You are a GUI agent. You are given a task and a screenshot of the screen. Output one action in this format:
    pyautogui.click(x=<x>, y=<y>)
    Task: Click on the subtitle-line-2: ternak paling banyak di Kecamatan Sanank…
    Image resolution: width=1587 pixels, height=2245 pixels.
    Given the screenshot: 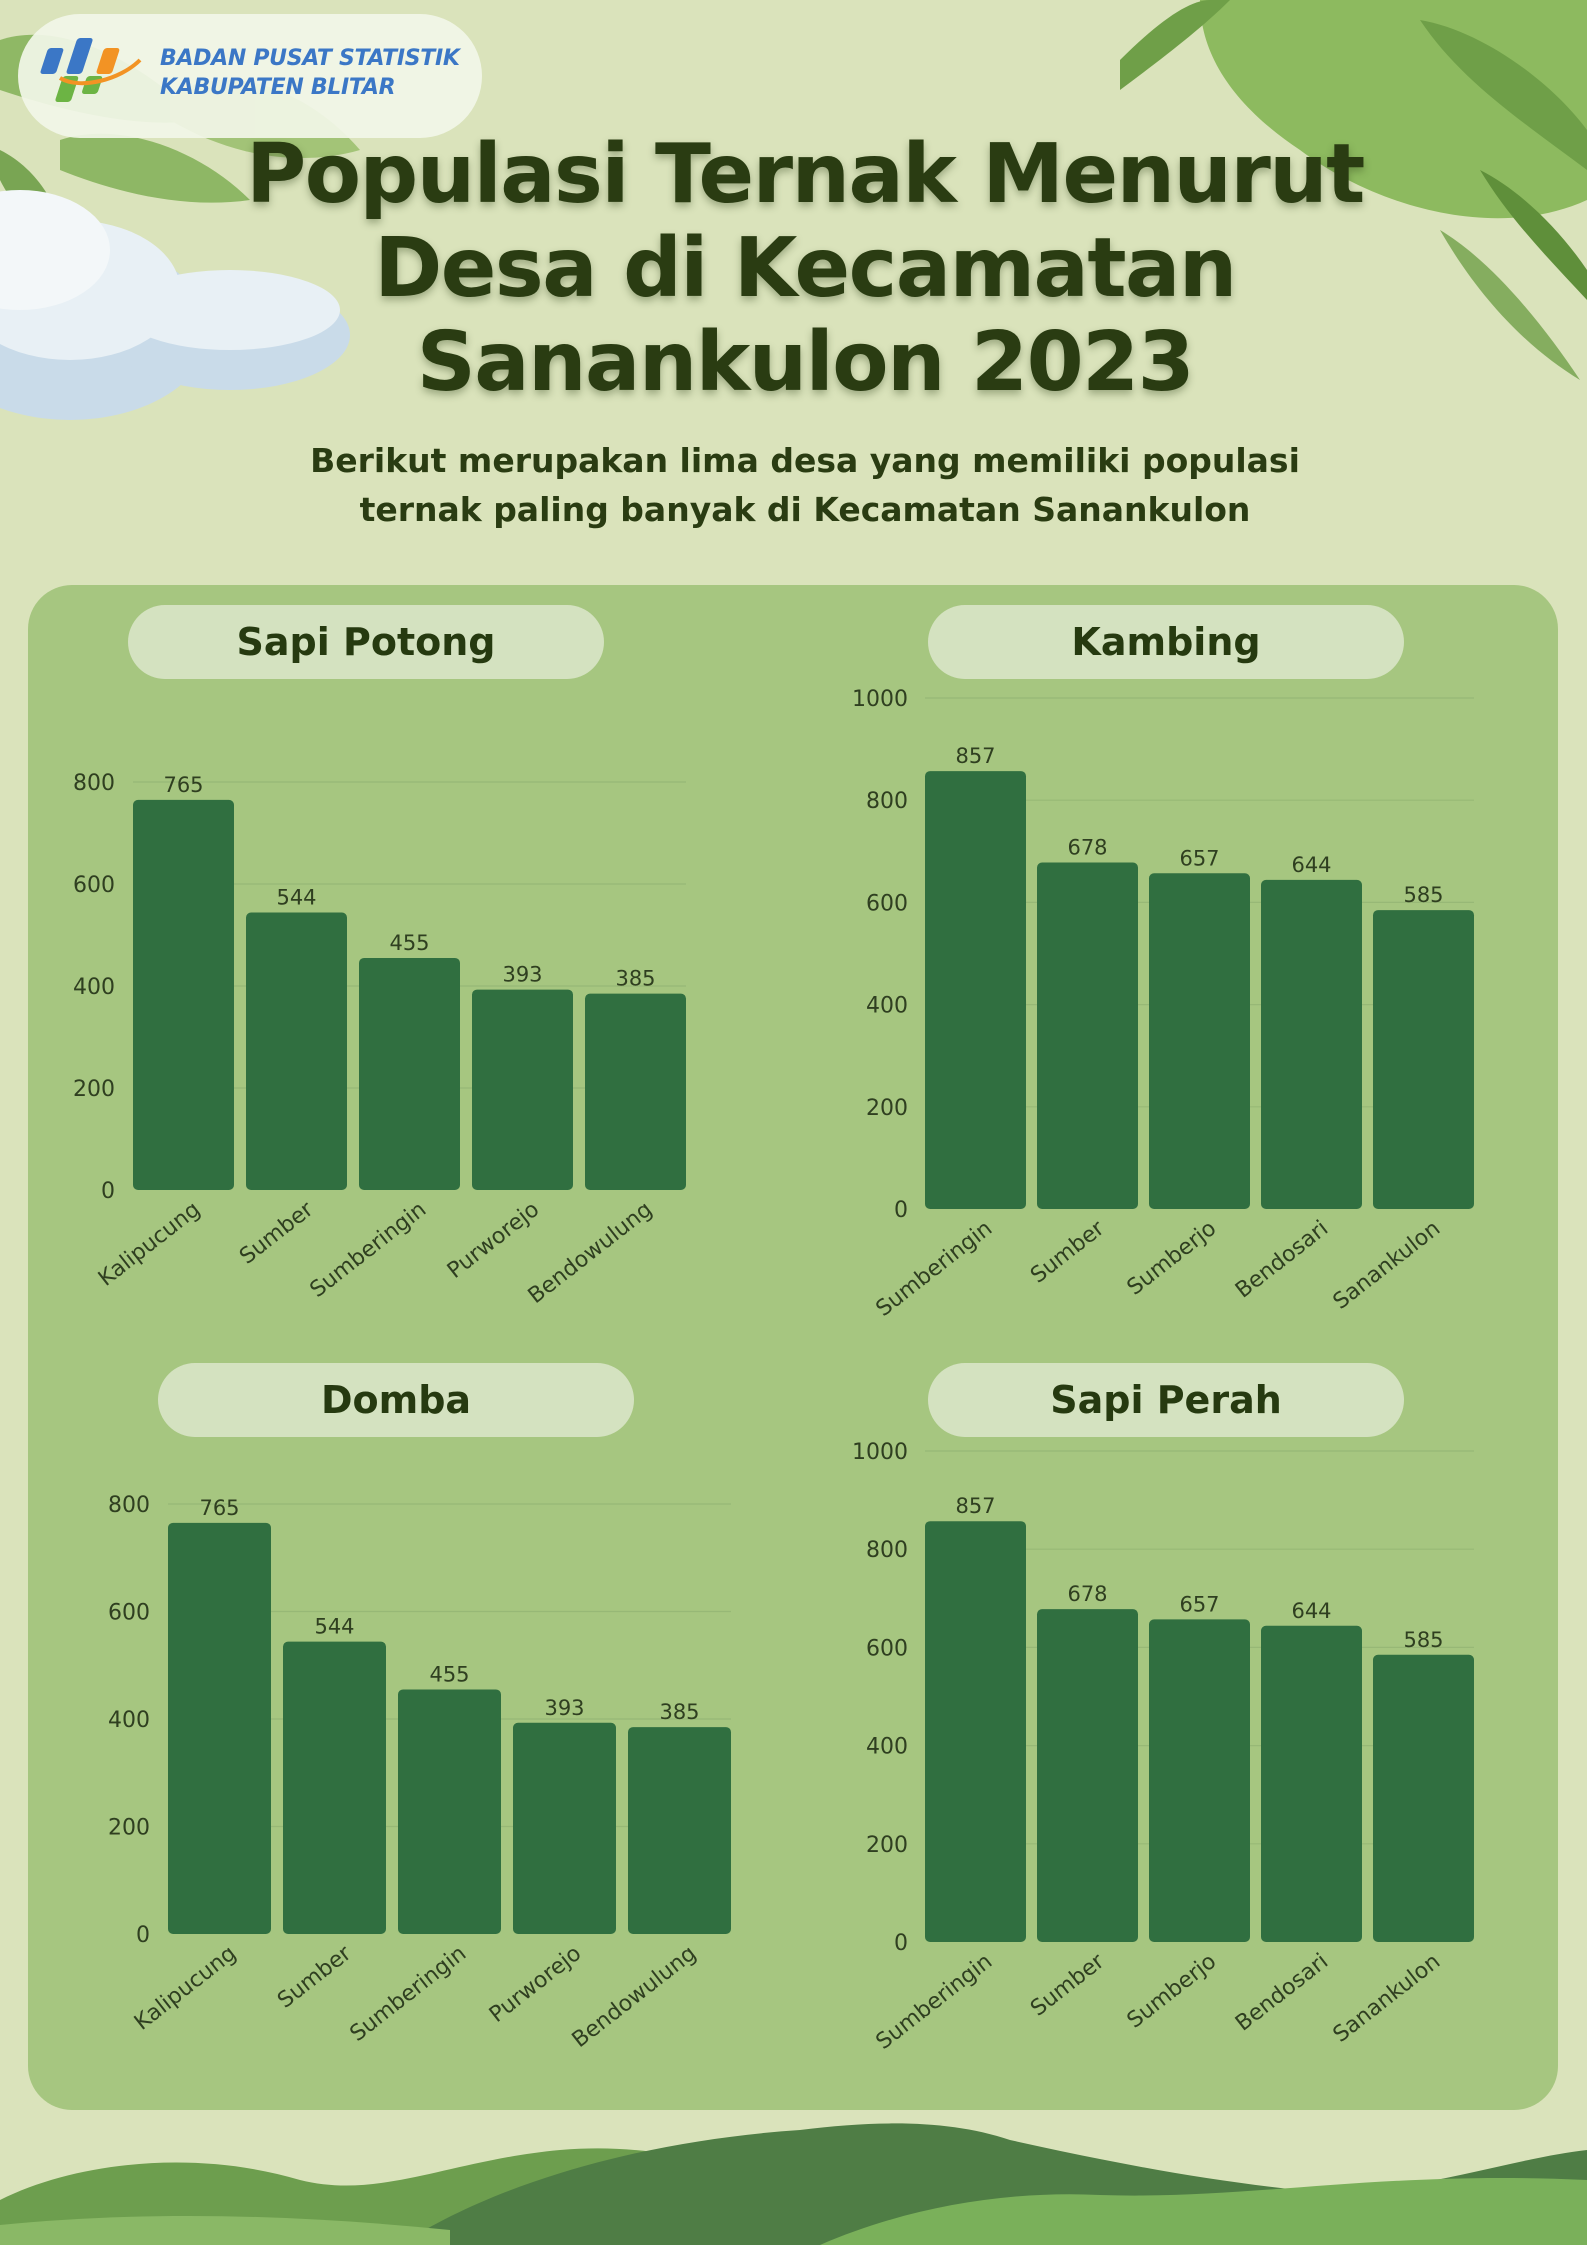 What is the action you would take?
    pyautogui.click(x=805, y=509)
    